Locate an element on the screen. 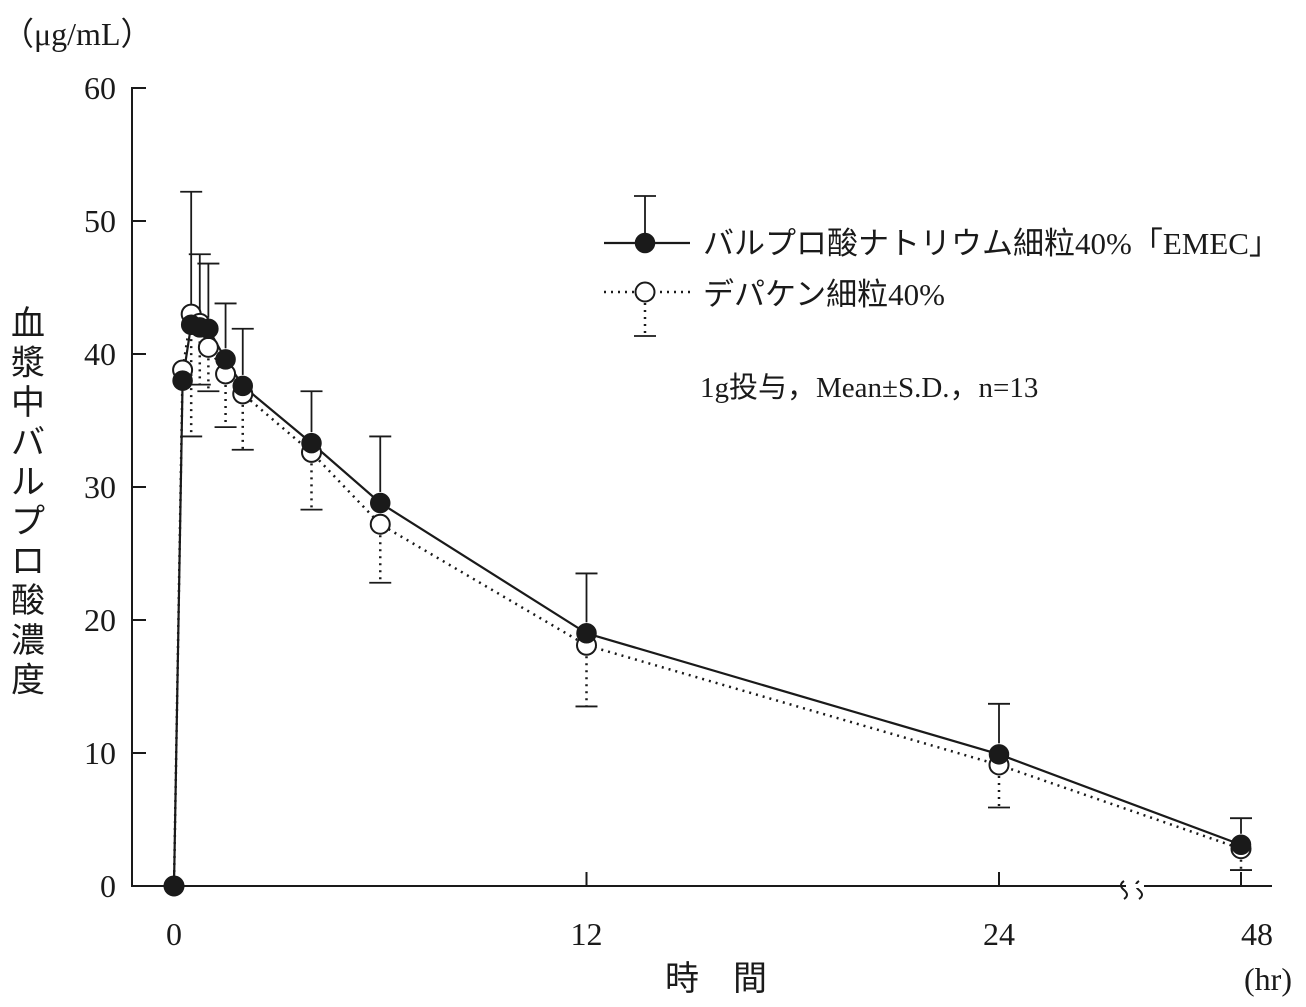 The width and height of the screenshot is (1306, 1007). legend: バルプロ酸ナトリウム細粒40%「EMEC」 デパケン細粒40% is located at coordinates (942, 266).